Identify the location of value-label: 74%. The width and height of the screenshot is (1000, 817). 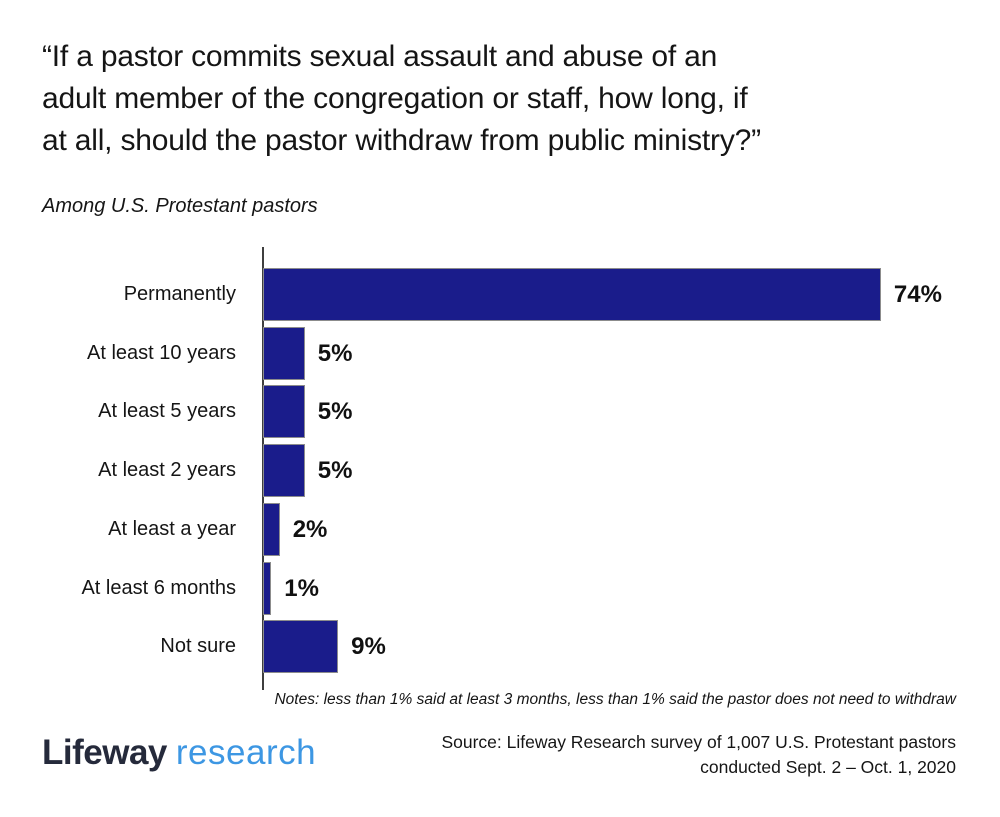
(917, 294).